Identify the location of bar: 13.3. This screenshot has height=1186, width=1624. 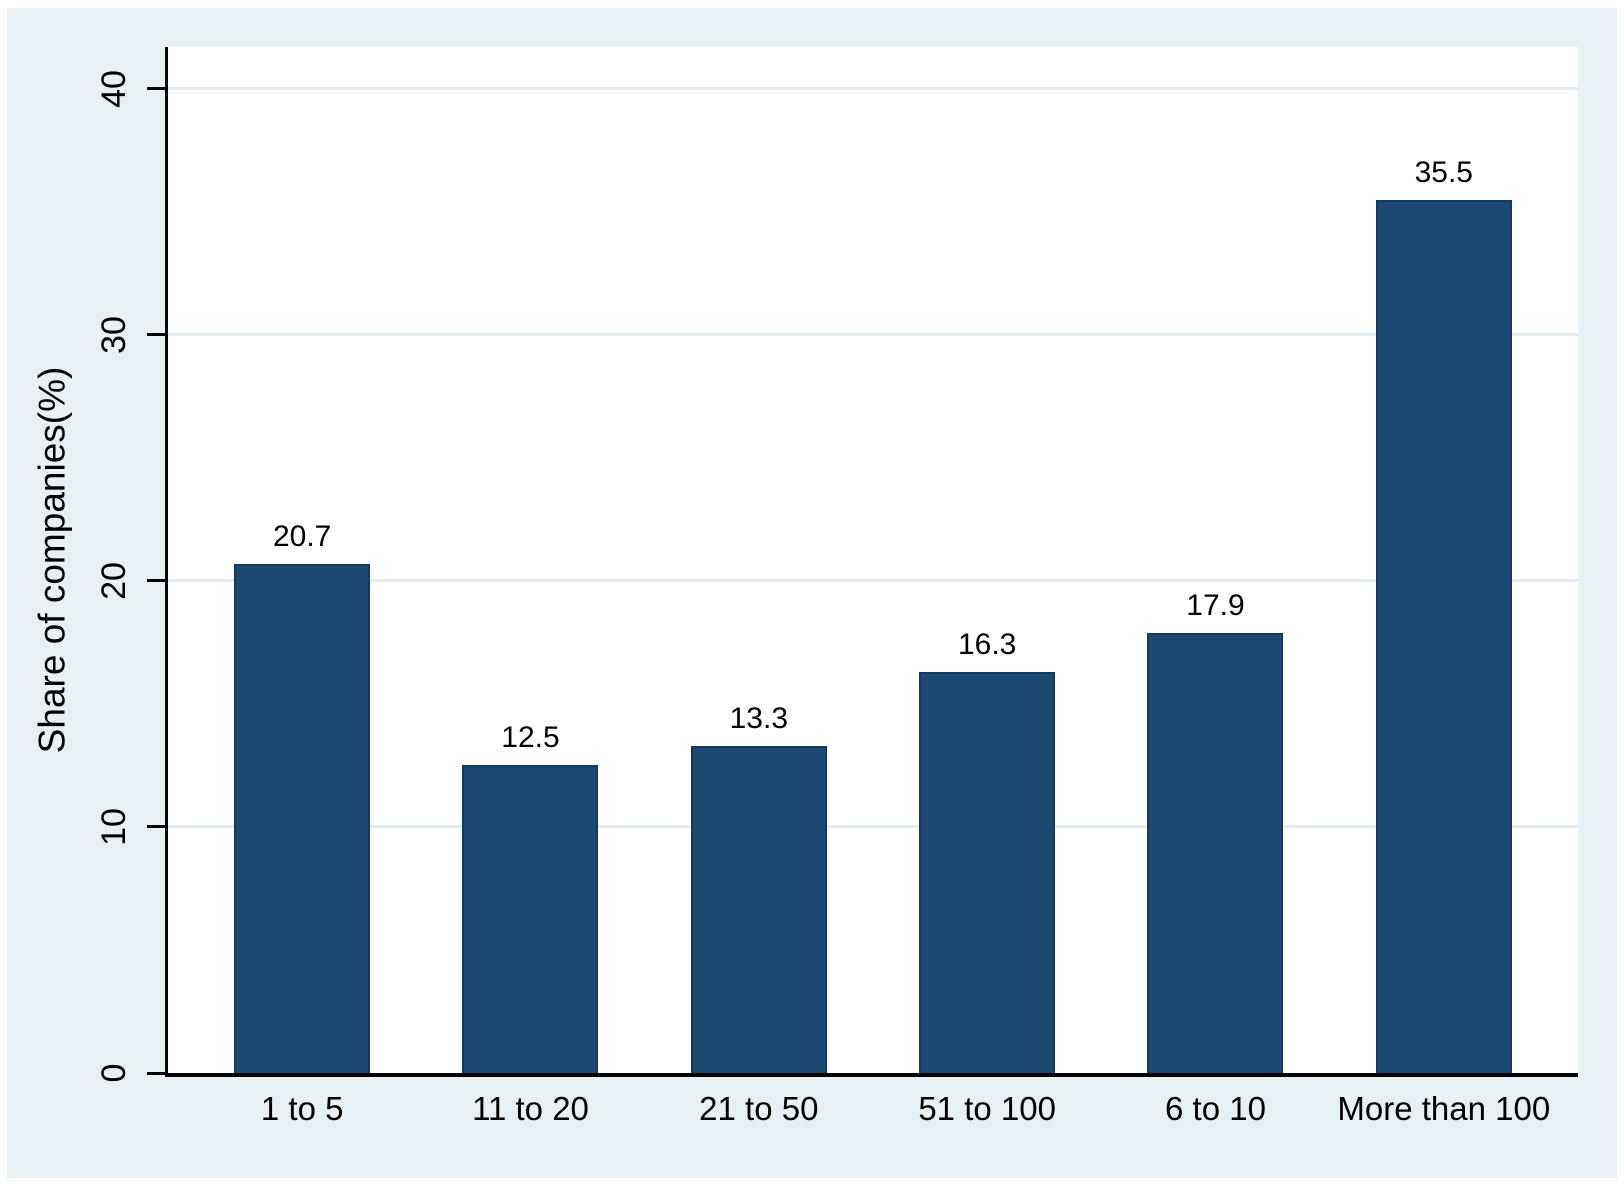
(758, 888).